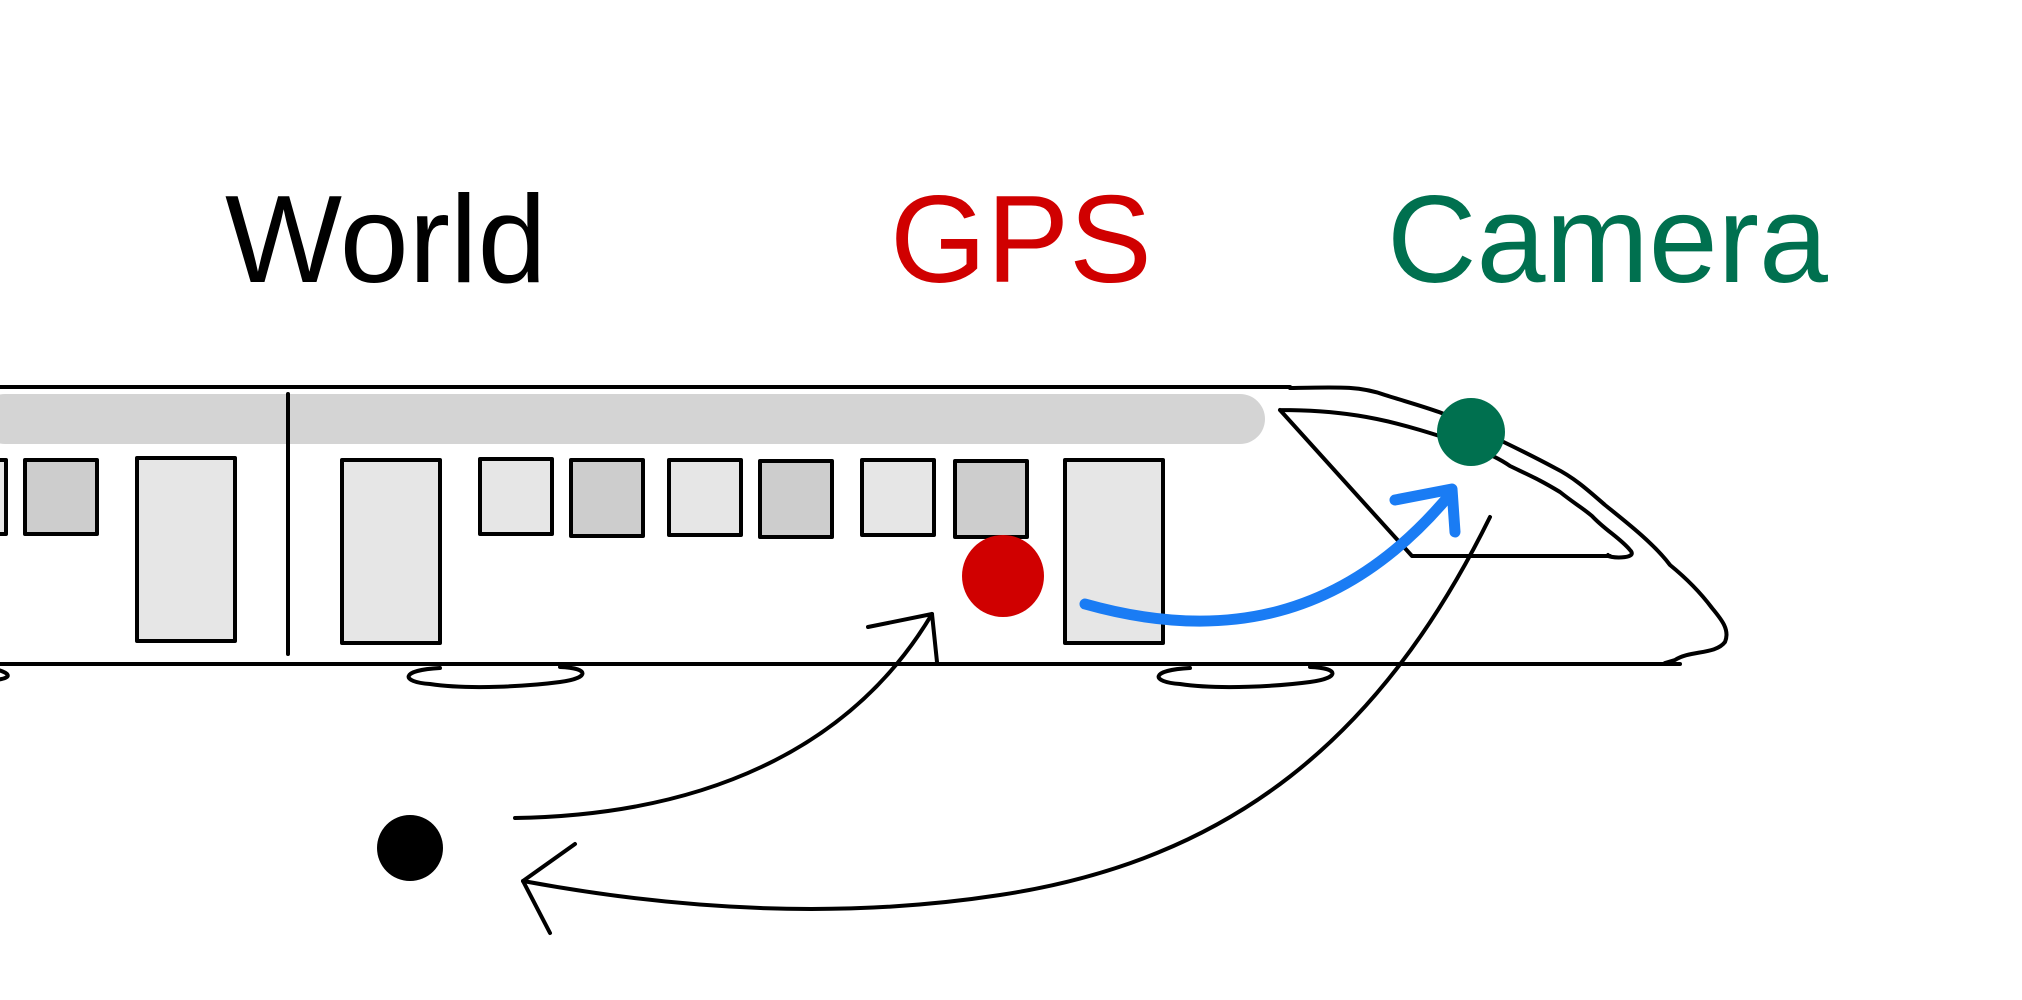 This screenshot has height=1000, width=2022. Describe the element at coordinates (1270, 555) in the screenshot. I see `gps-to-camera-arrow` at that location.